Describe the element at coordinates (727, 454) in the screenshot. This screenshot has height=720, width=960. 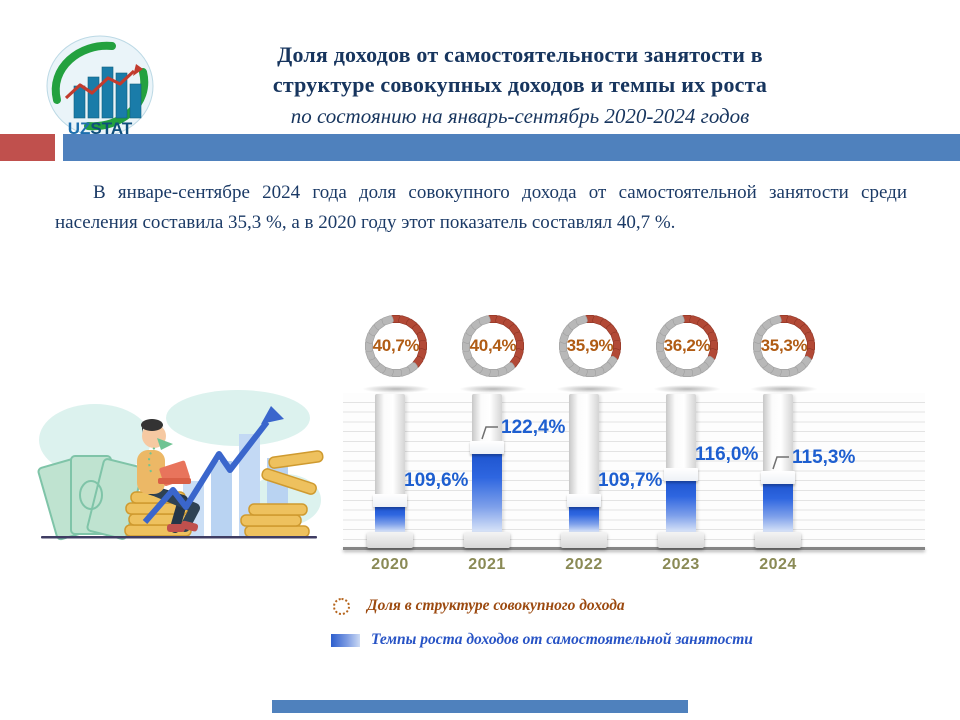
I see `growth-value-label-2023: 116,0%` at that location.